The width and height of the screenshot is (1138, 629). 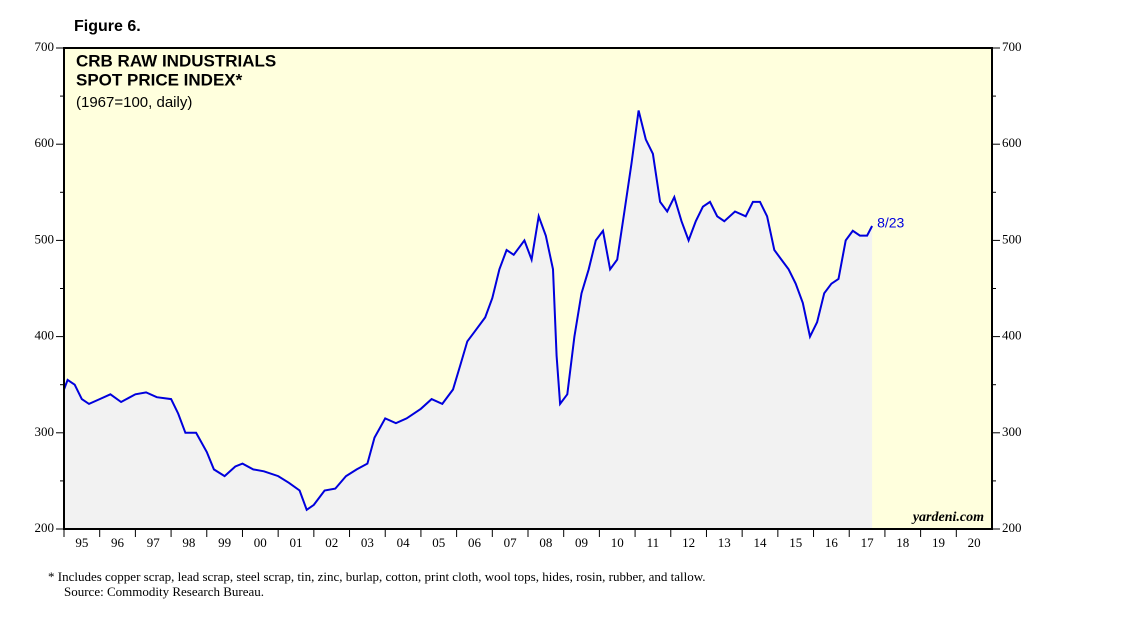 What do you see at coordinates (795, 542) in the screenshot?
I see `x-tick-label: 15` at bounding box center [795, 542].